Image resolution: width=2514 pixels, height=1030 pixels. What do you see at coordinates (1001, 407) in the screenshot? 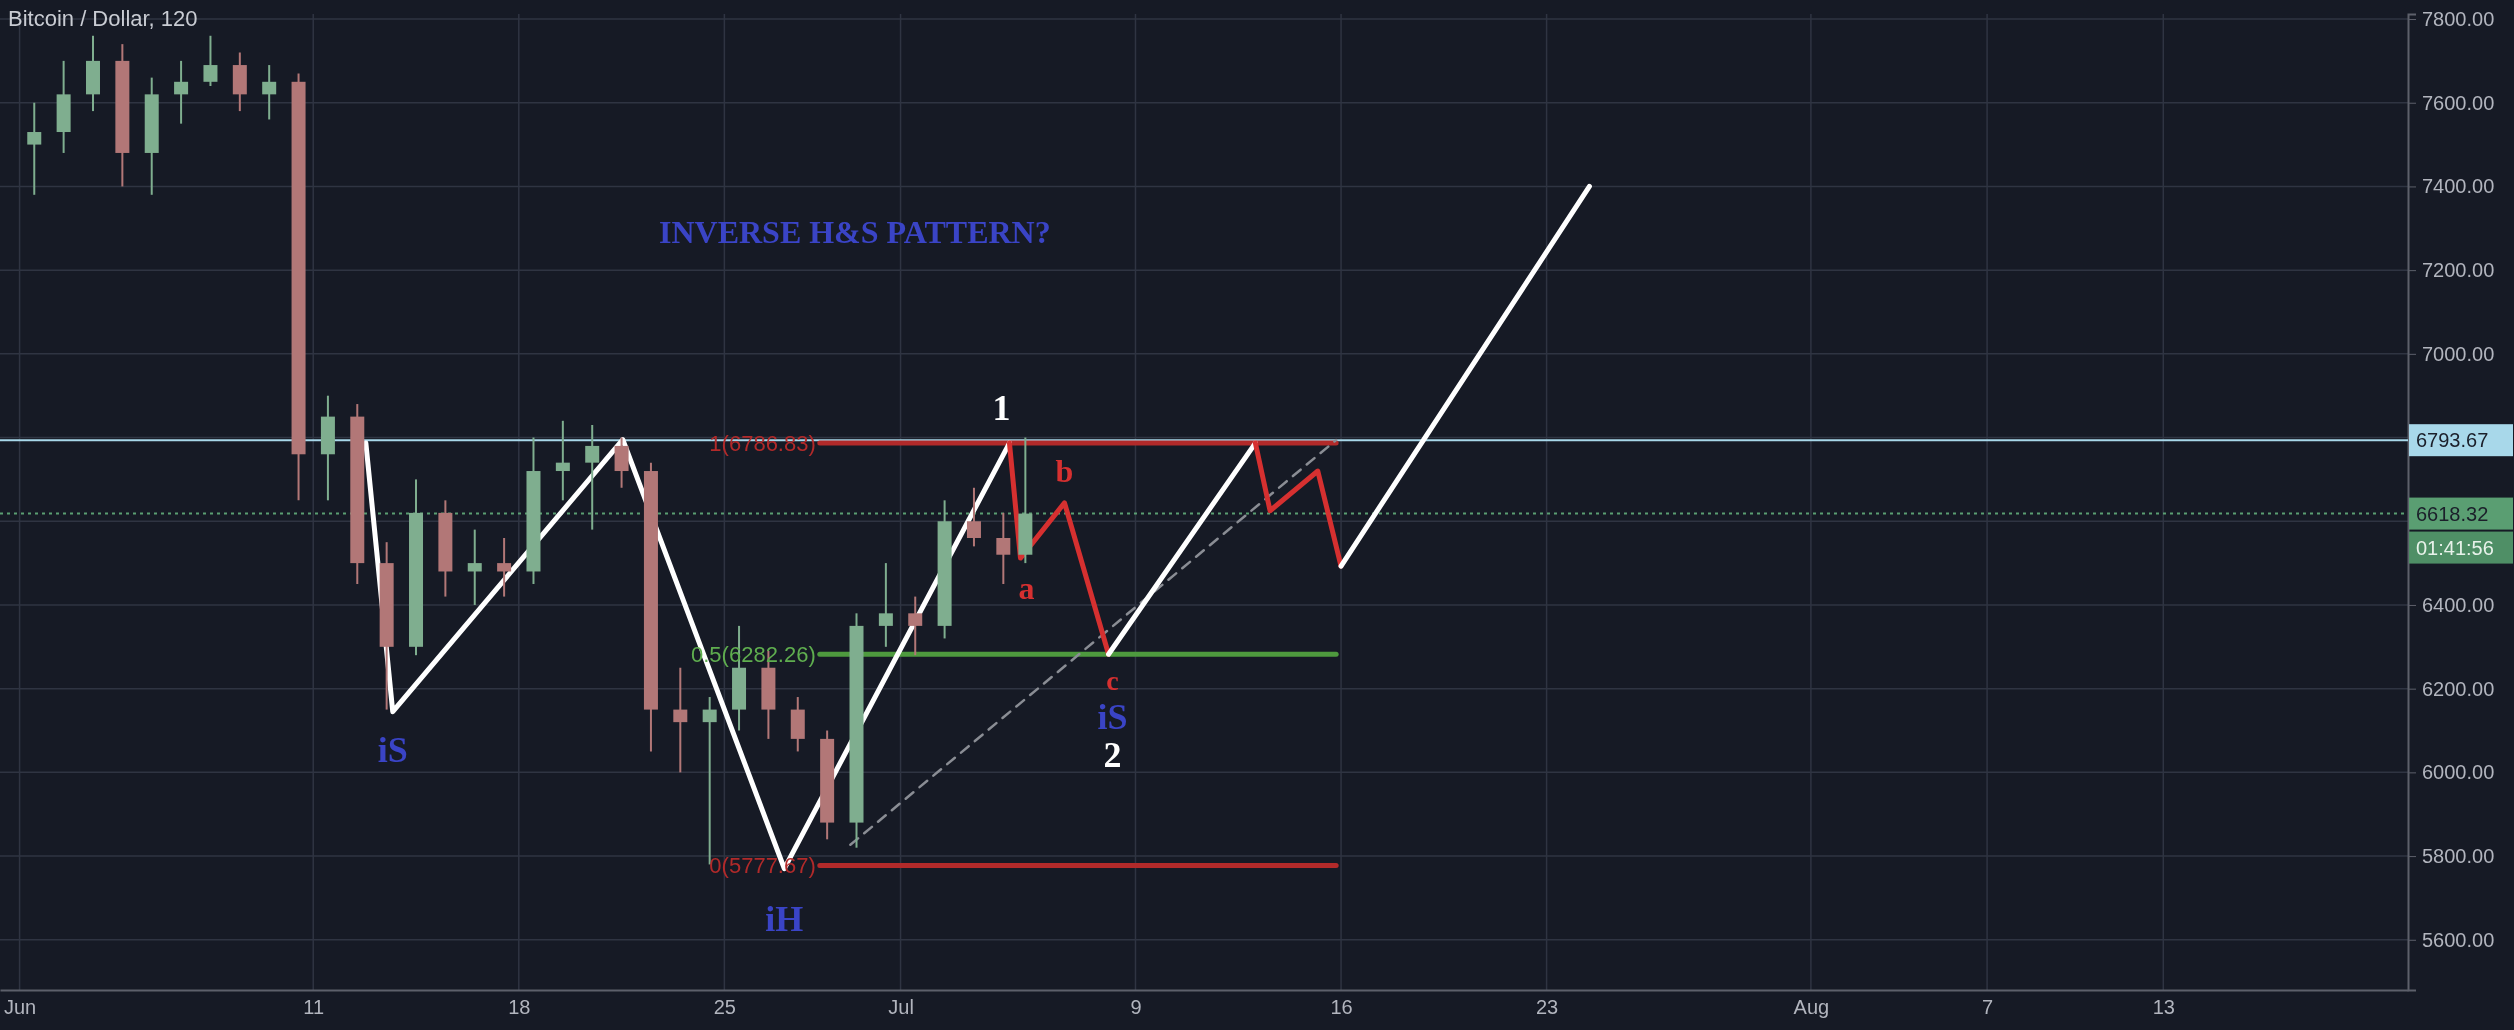
I see `annotation: 1` at bounding box center [1001, 407].